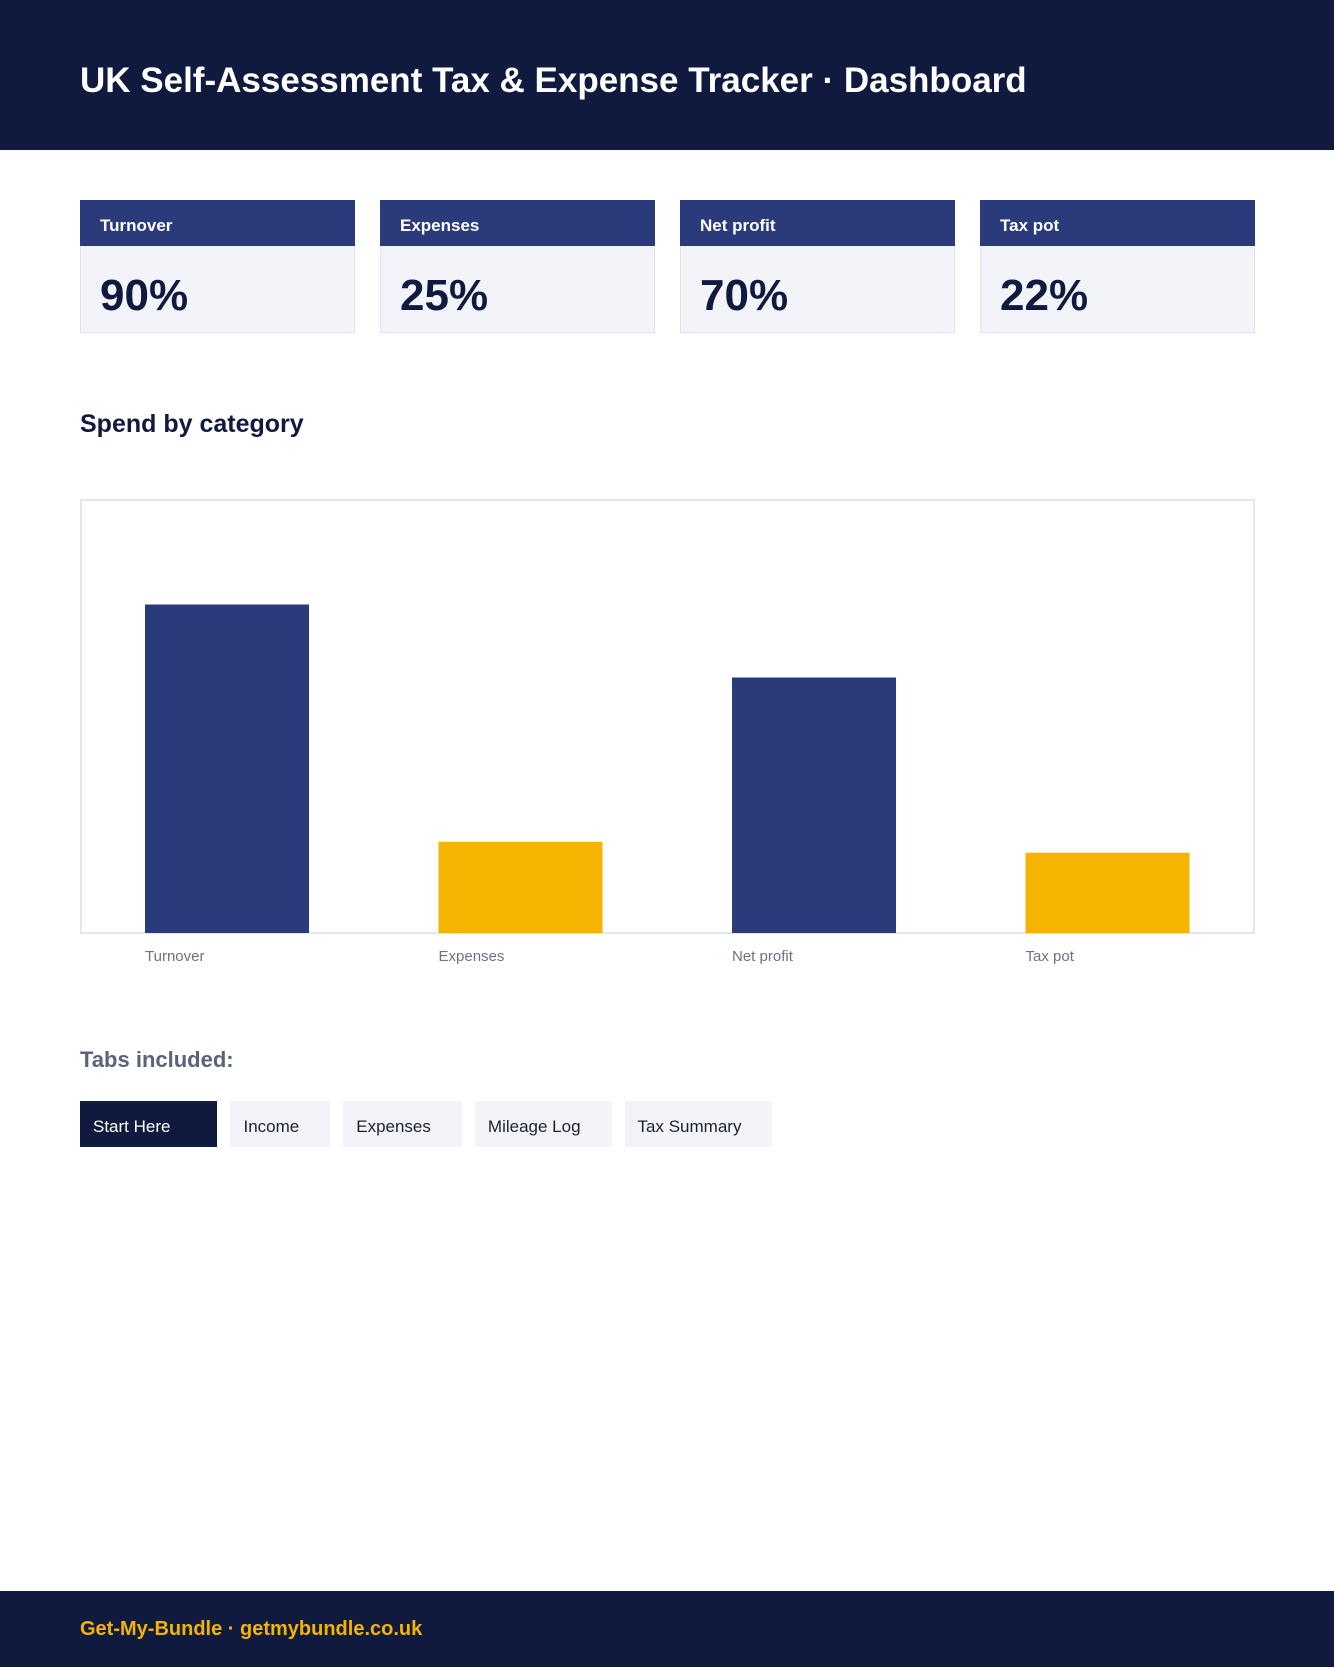  I want to click on kpi-value: 25%, so click(444, 295).